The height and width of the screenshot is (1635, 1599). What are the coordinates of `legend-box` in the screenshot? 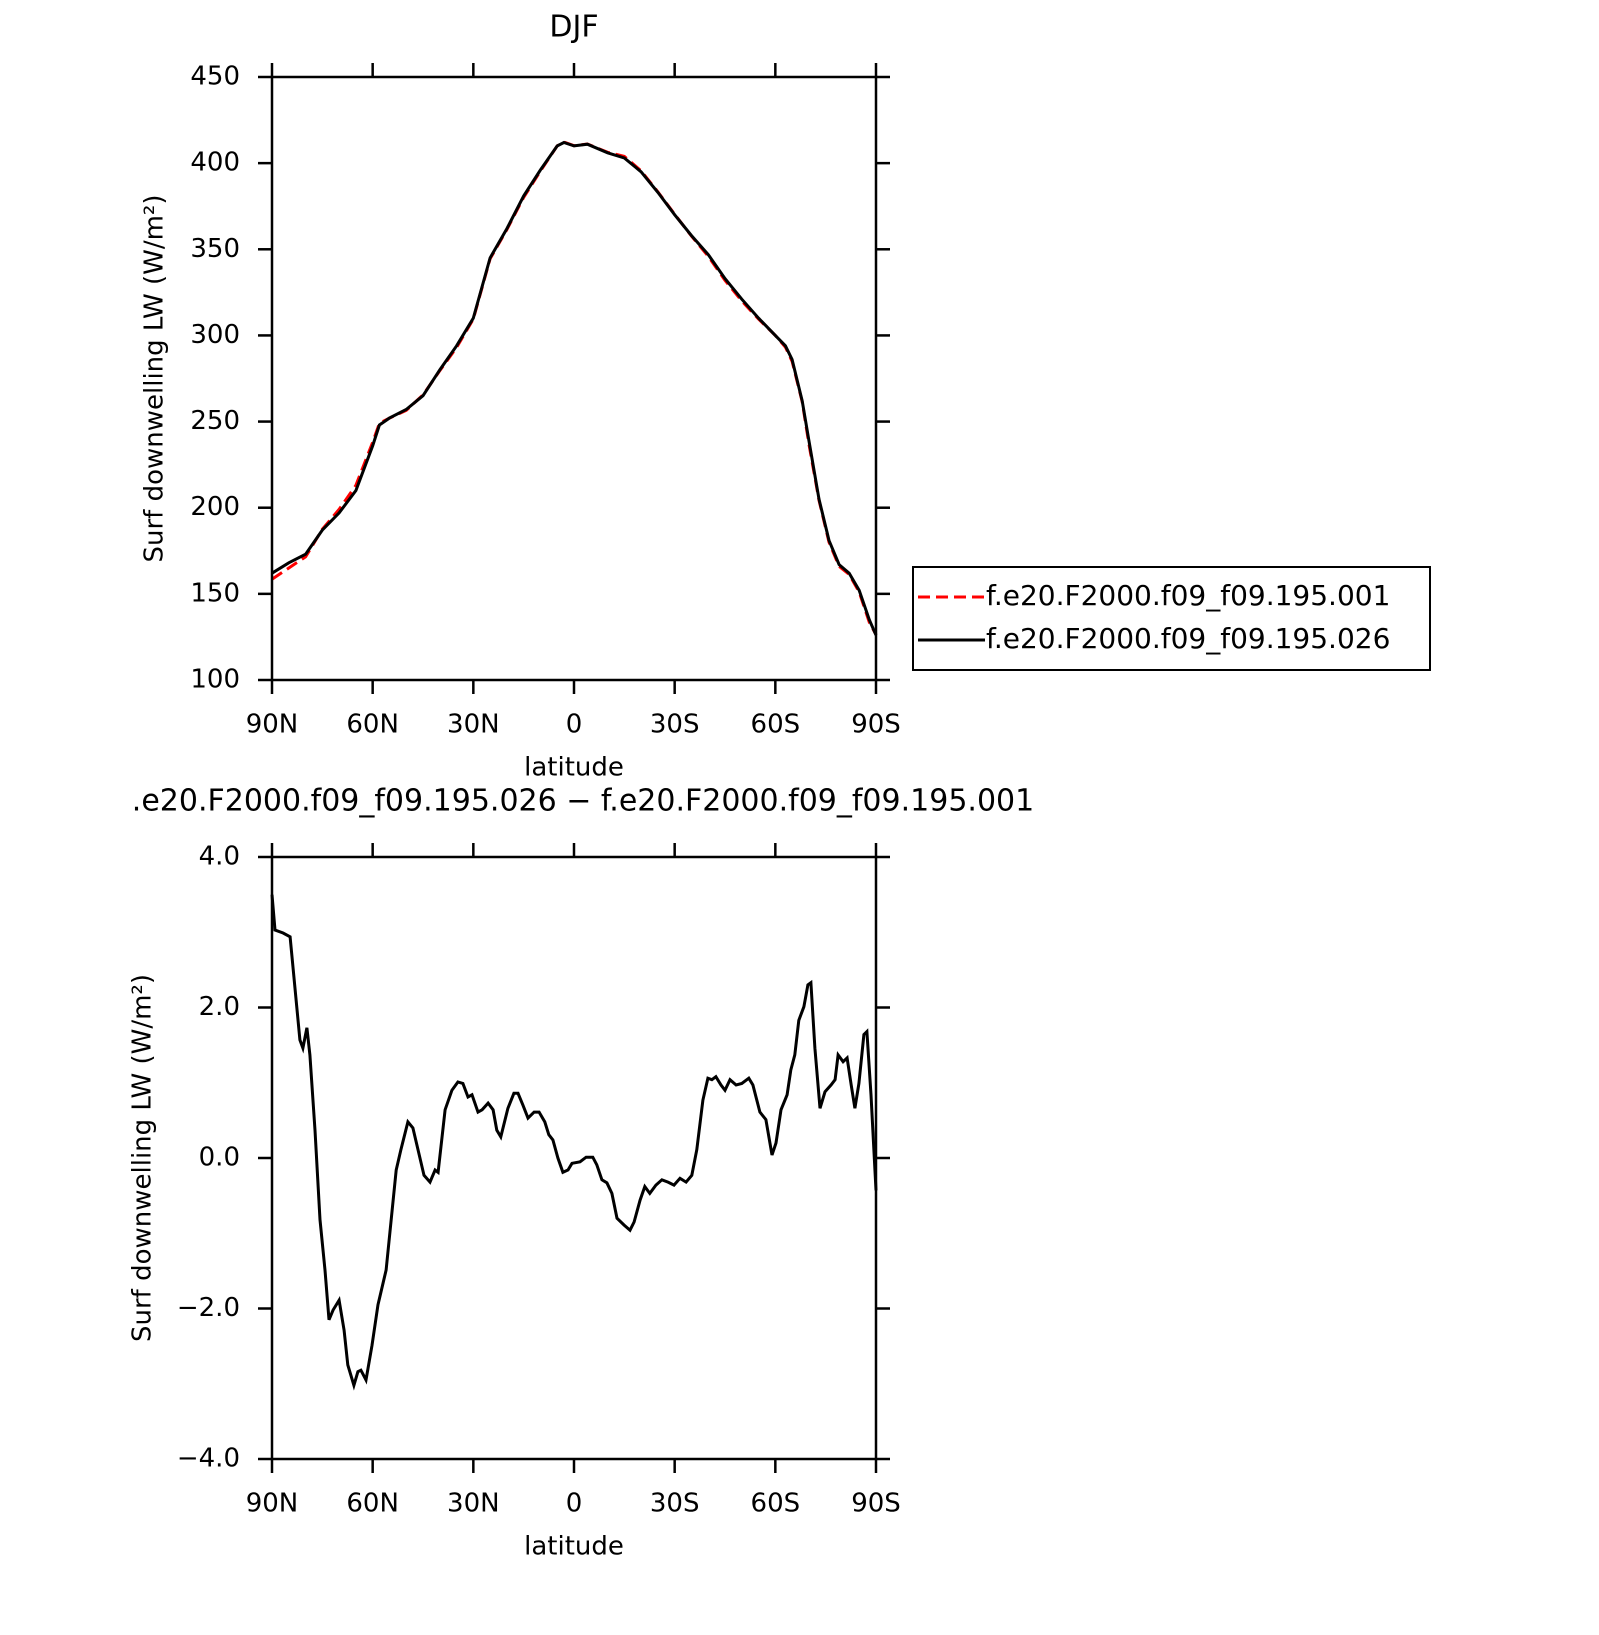 It's located at (1171, 618).